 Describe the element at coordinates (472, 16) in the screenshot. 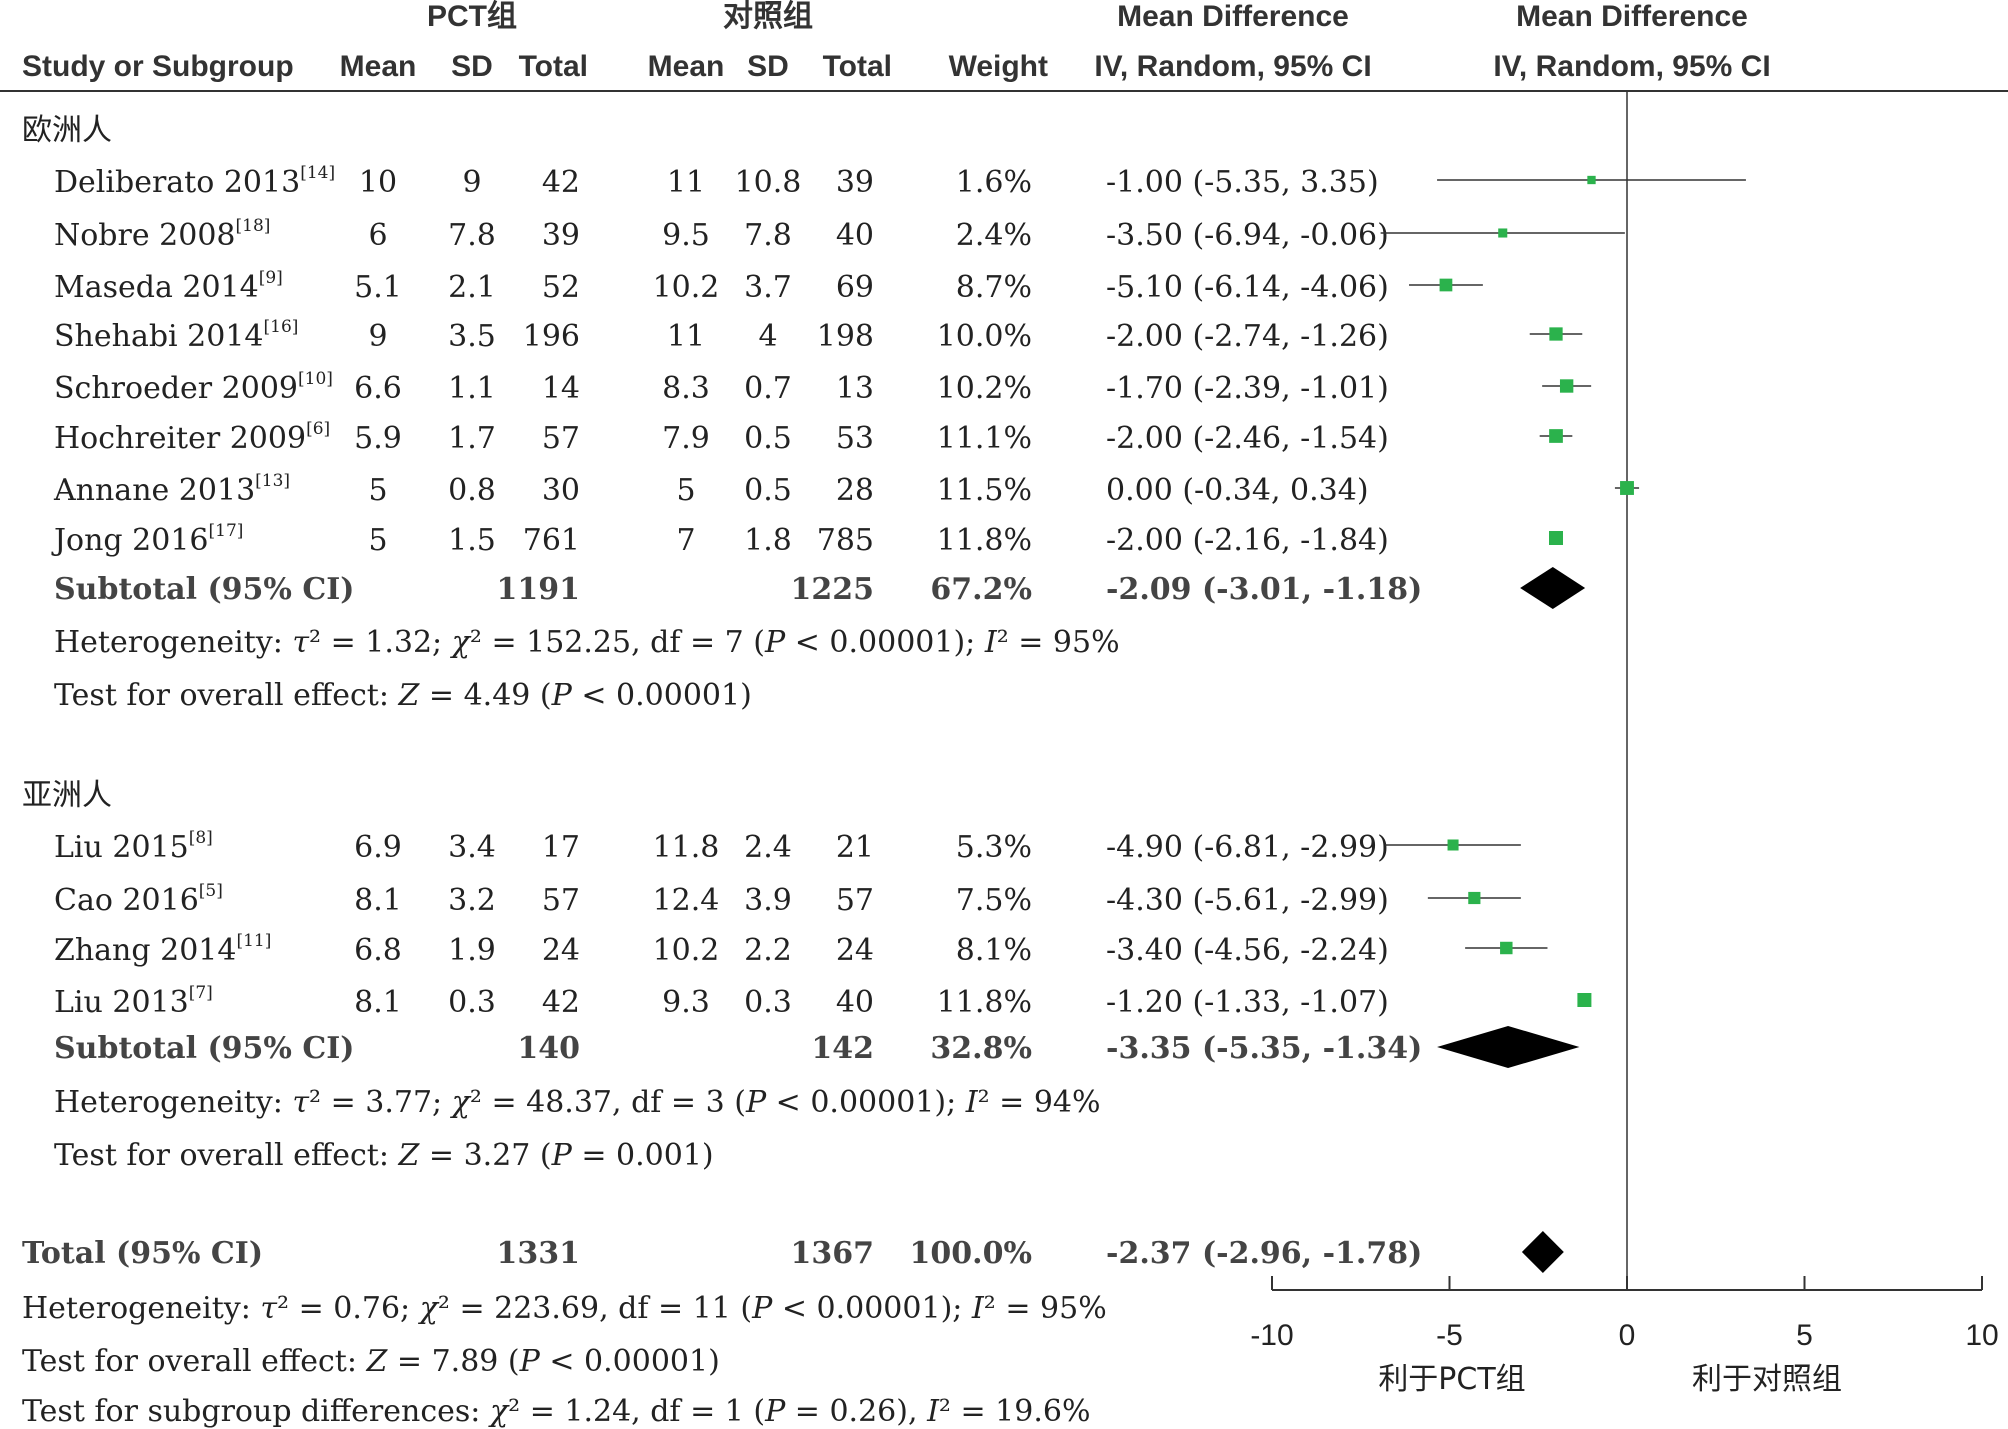

I see `header-group-pct: PCT组` at that location.